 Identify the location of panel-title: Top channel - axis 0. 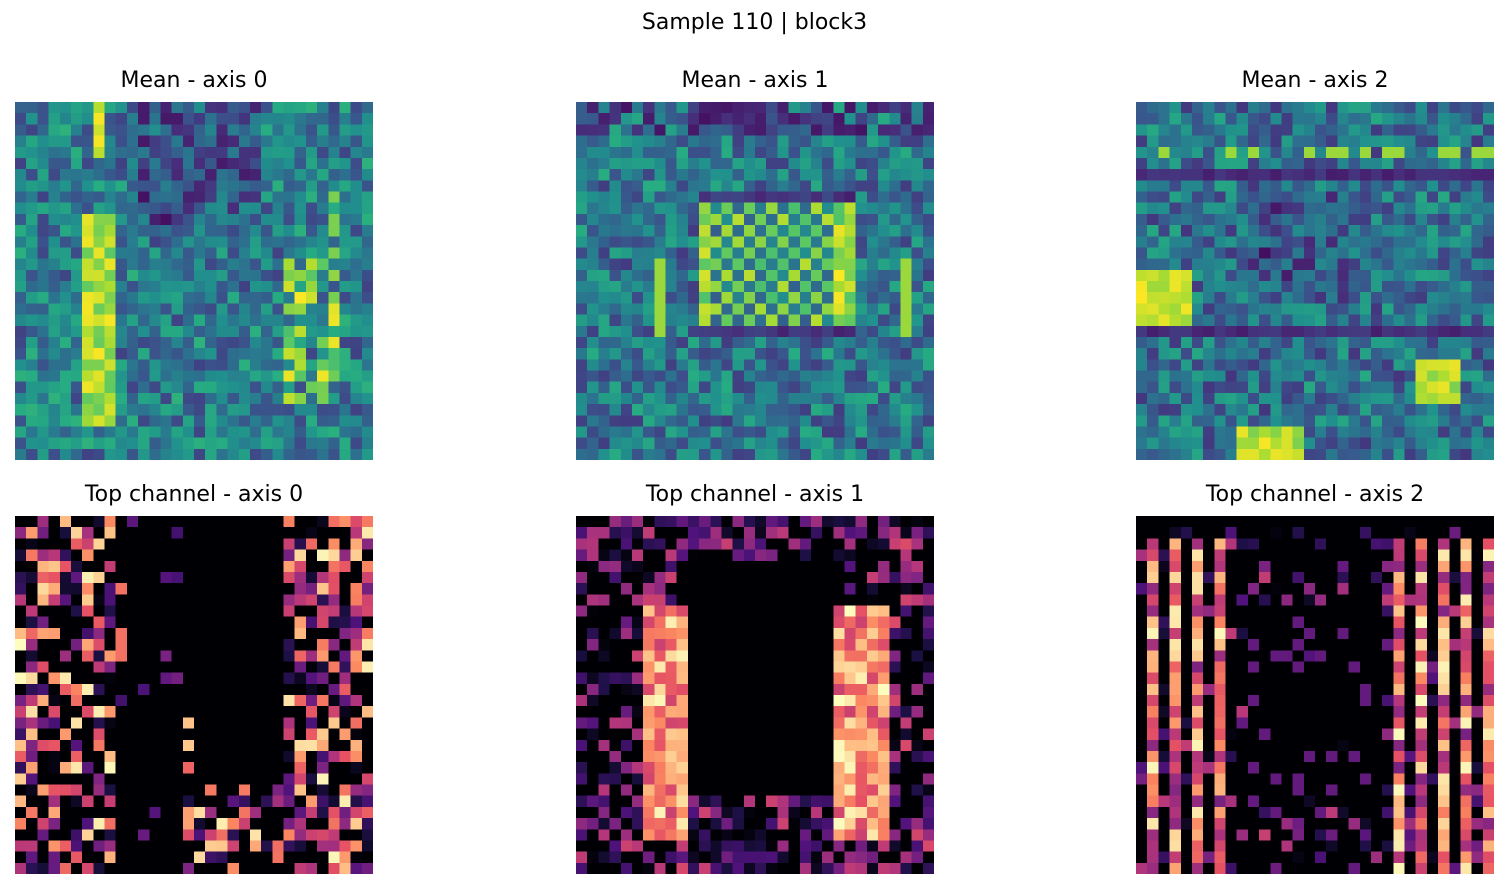
(194, 494).